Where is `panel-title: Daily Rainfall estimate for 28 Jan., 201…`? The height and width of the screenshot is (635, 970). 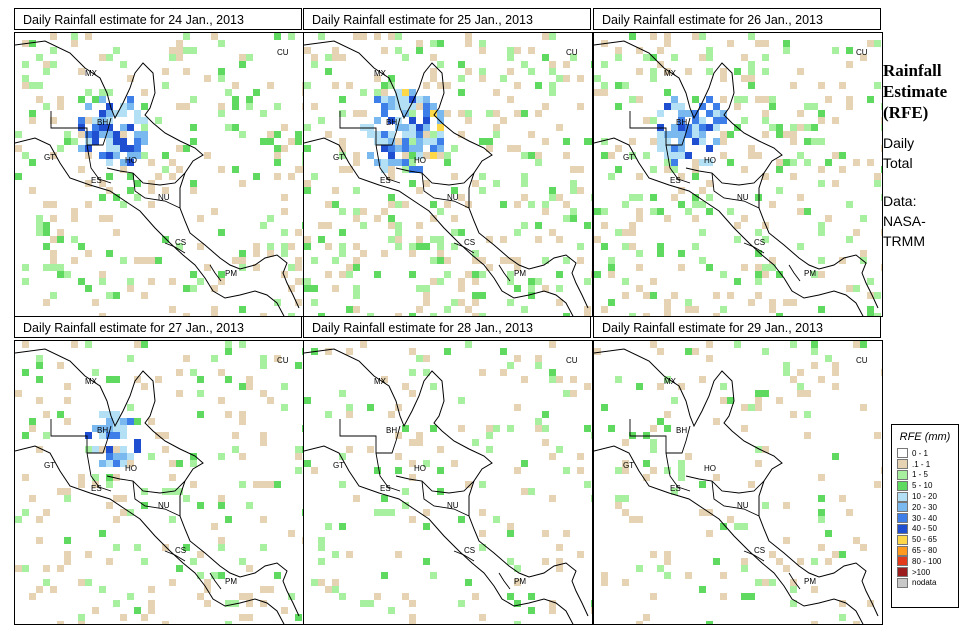 panel-title: Daily Rainfall estimate for 28 Jan., 201… is located at coordinates (447, 327).